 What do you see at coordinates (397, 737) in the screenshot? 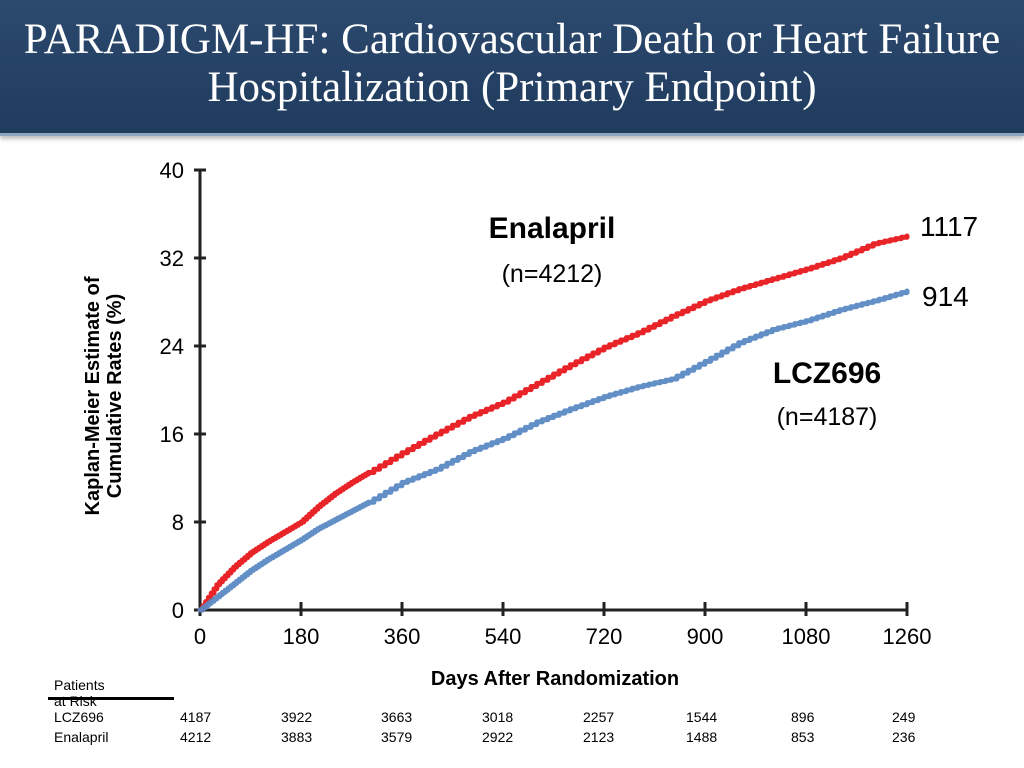
I see `risk-cell: 3579` at bounding box center [397, 737].